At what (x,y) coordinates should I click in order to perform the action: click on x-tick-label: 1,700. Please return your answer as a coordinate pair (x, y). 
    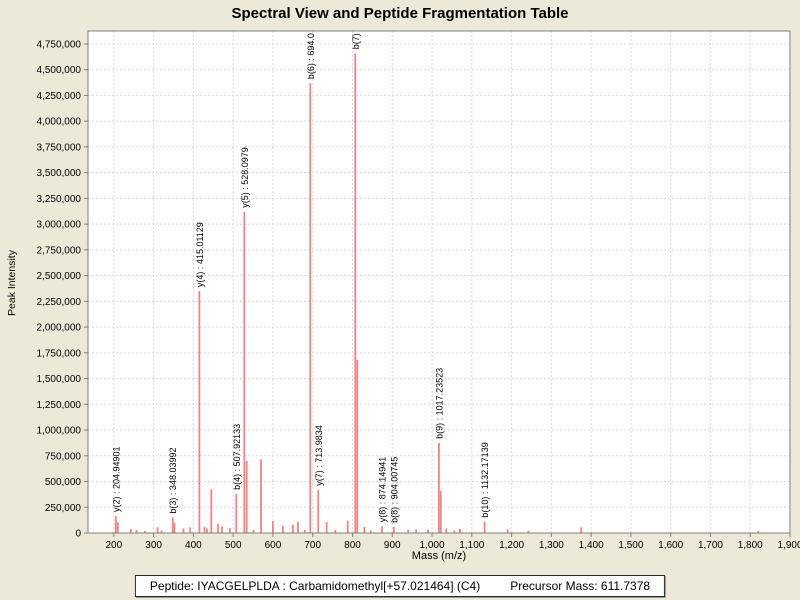
    Looking at the image, I should click on (710, 545).